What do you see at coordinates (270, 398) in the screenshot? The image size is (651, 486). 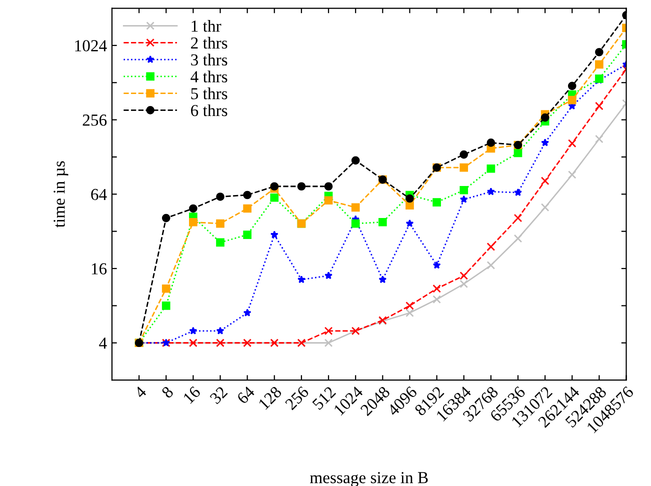 I see `x-tick-label: 128` at bounding box center [270, 398].